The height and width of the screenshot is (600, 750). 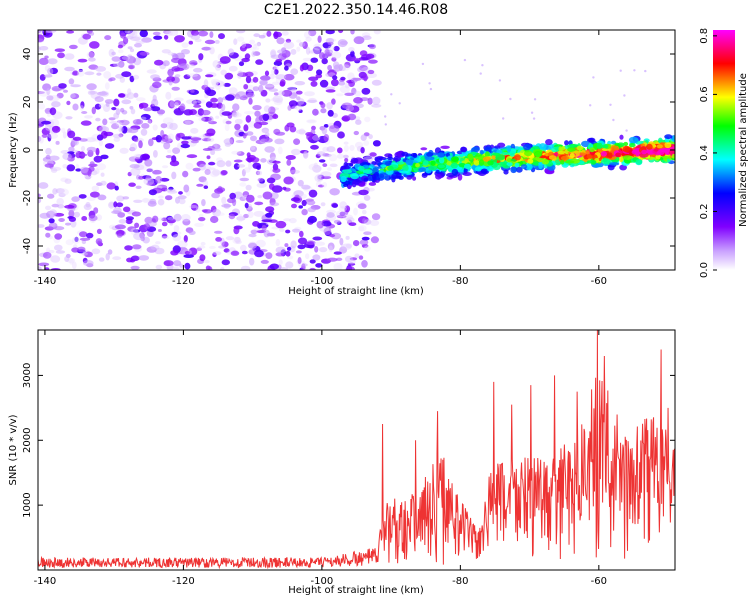 What do you see at coordinates (704, 94) in the screenshot?
I see `colorbar-tick-label: 0.6` at bounding box center [704, 94].